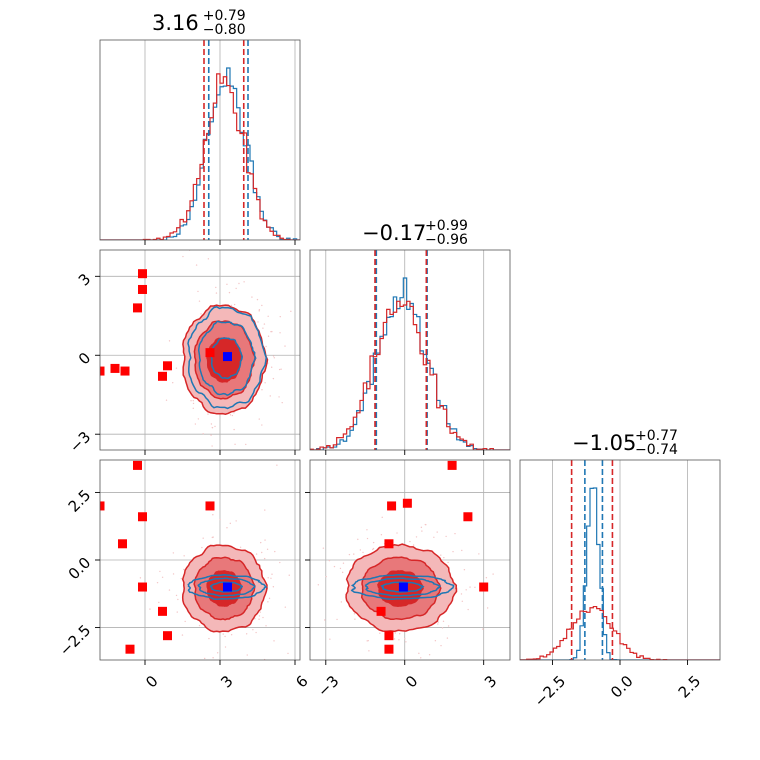 The width and height of the screenshot is (760, 760). I want to click on x-tick-label: −2.5, so click(550, 691).